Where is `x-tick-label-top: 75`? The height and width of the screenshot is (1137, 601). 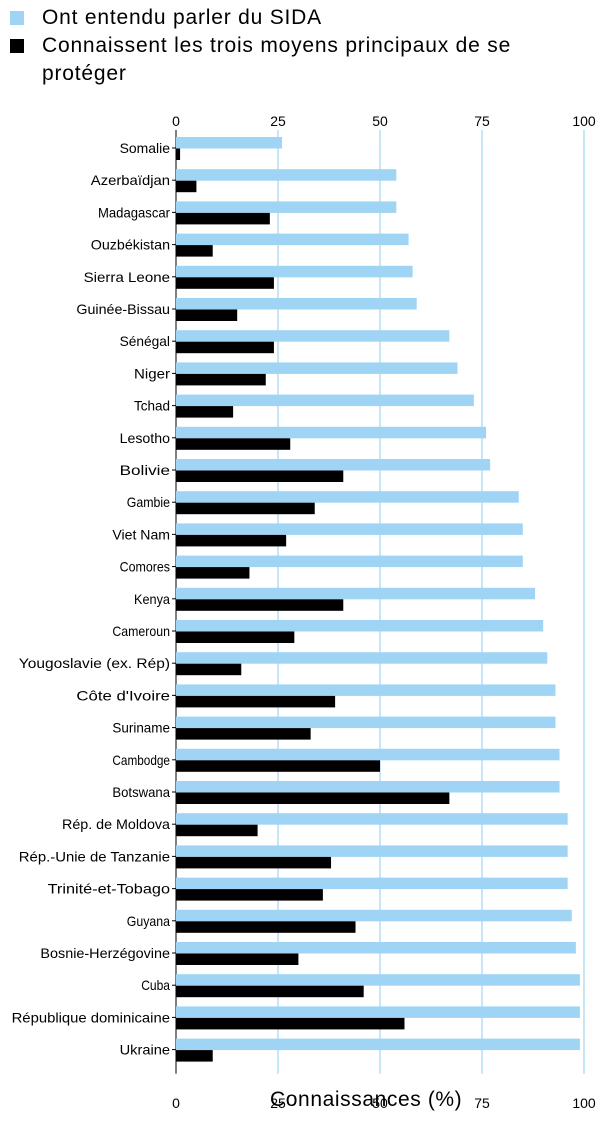
x-tick-label-top: 75 is located at coordinates (482, 121).